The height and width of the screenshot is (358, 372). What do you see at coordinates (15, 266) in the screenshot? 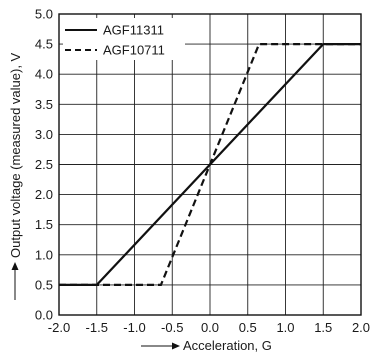
I see `y-axis-arrow-head` at bounding box center [15, 266].